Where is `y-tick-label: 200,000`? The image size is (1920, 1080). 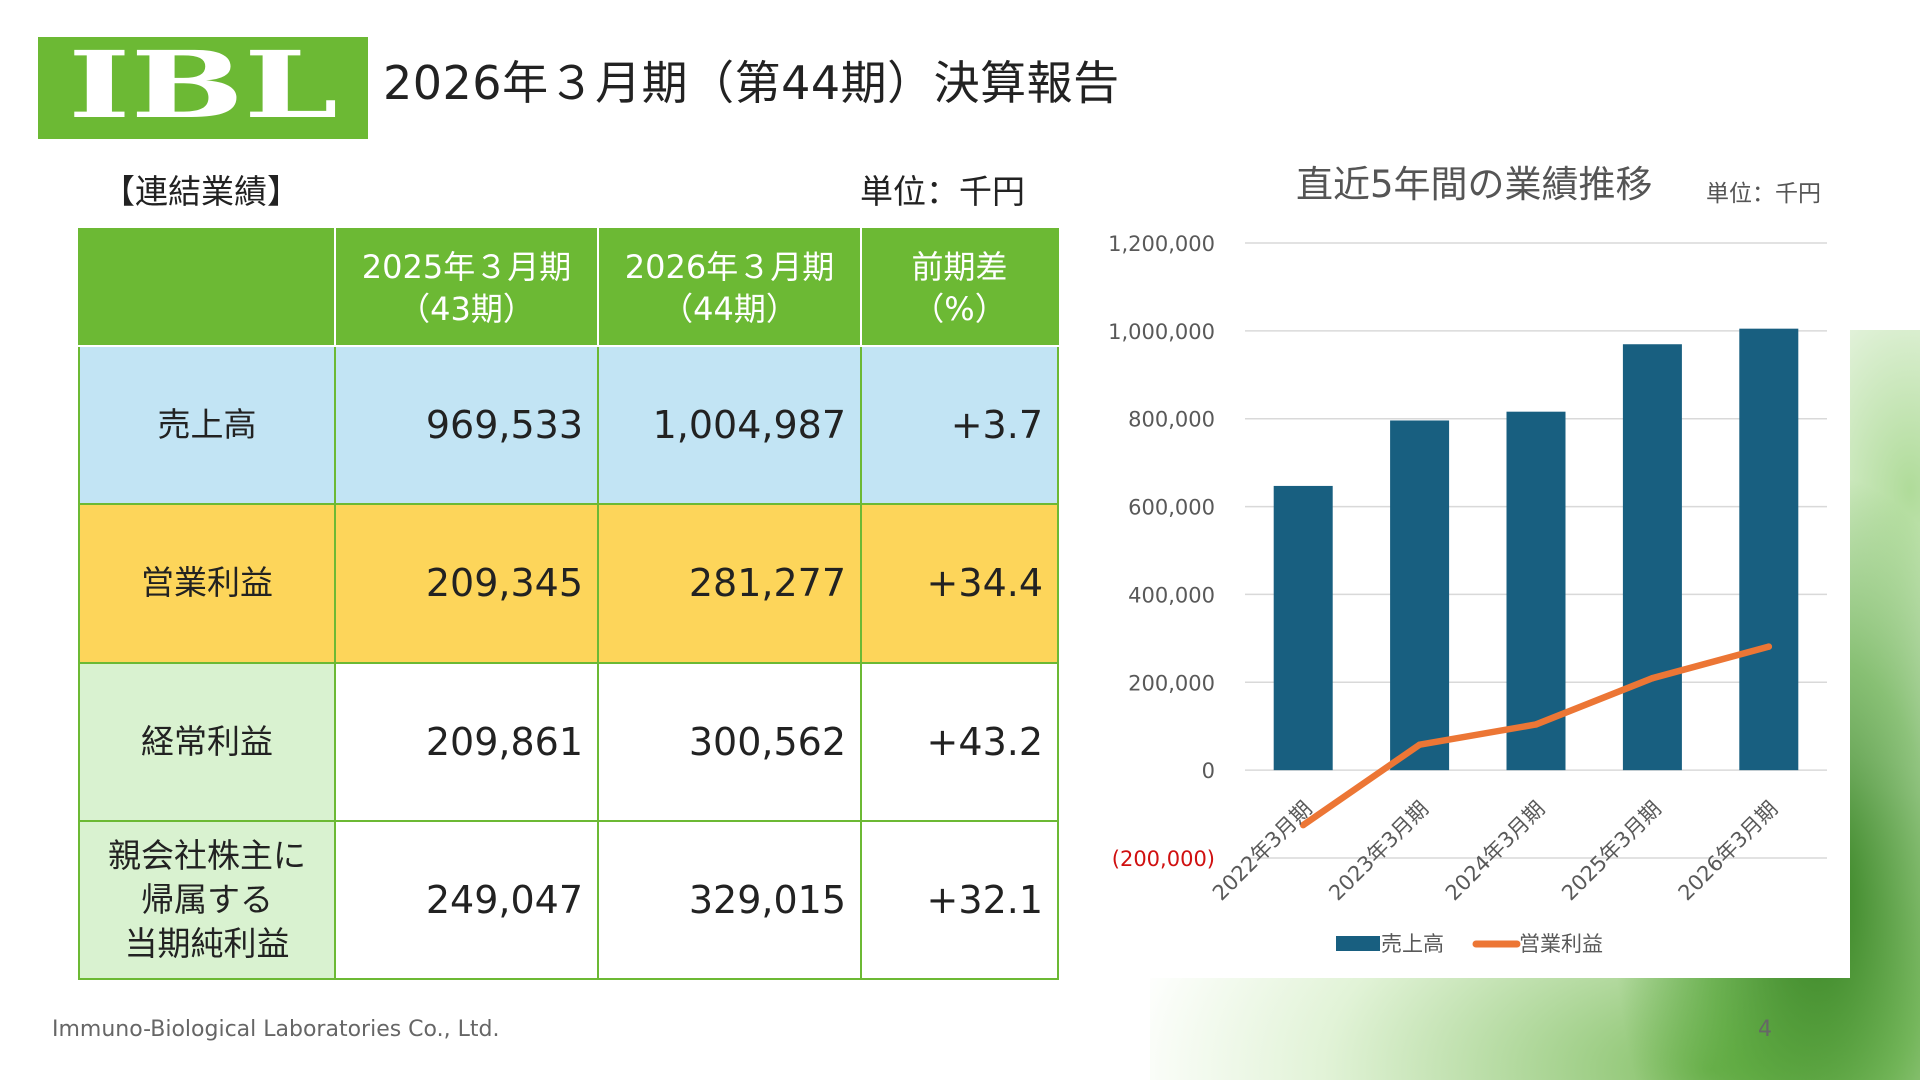
y-tick-label: 200,000 is located at coordinates (1171, 683).